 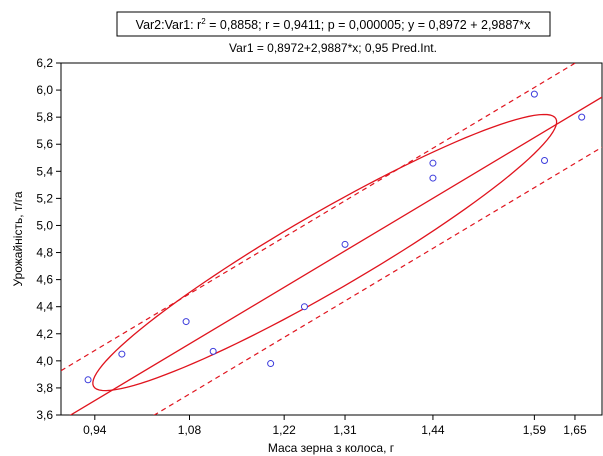 I want to click on y-tick-label: 4,6, so click(x=44, y=280).